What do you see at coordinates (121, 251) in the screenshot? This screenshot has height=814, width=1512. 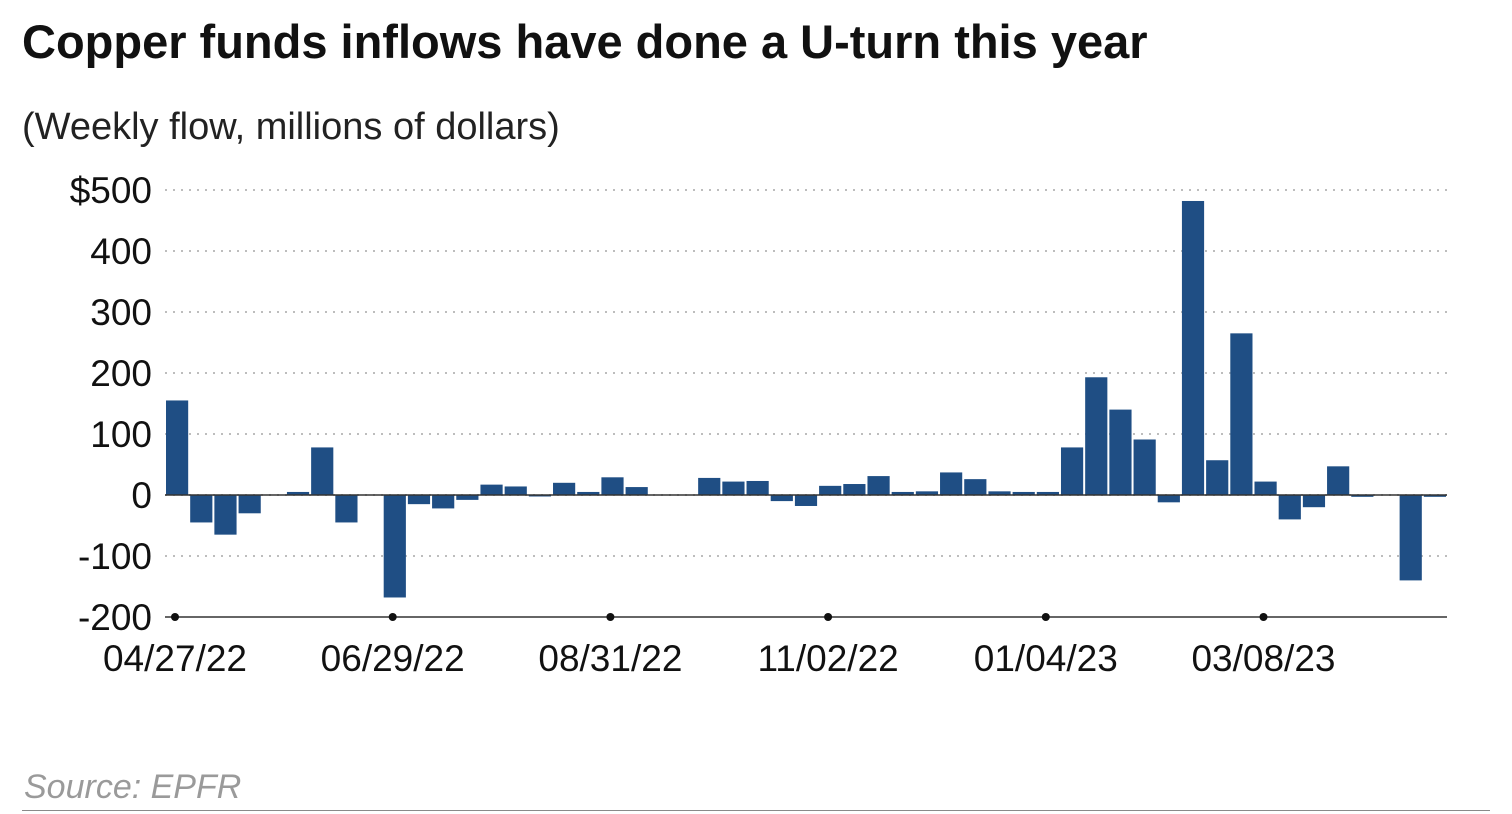 I see `y-tick-label: 400` at bounding box center [121, 251].